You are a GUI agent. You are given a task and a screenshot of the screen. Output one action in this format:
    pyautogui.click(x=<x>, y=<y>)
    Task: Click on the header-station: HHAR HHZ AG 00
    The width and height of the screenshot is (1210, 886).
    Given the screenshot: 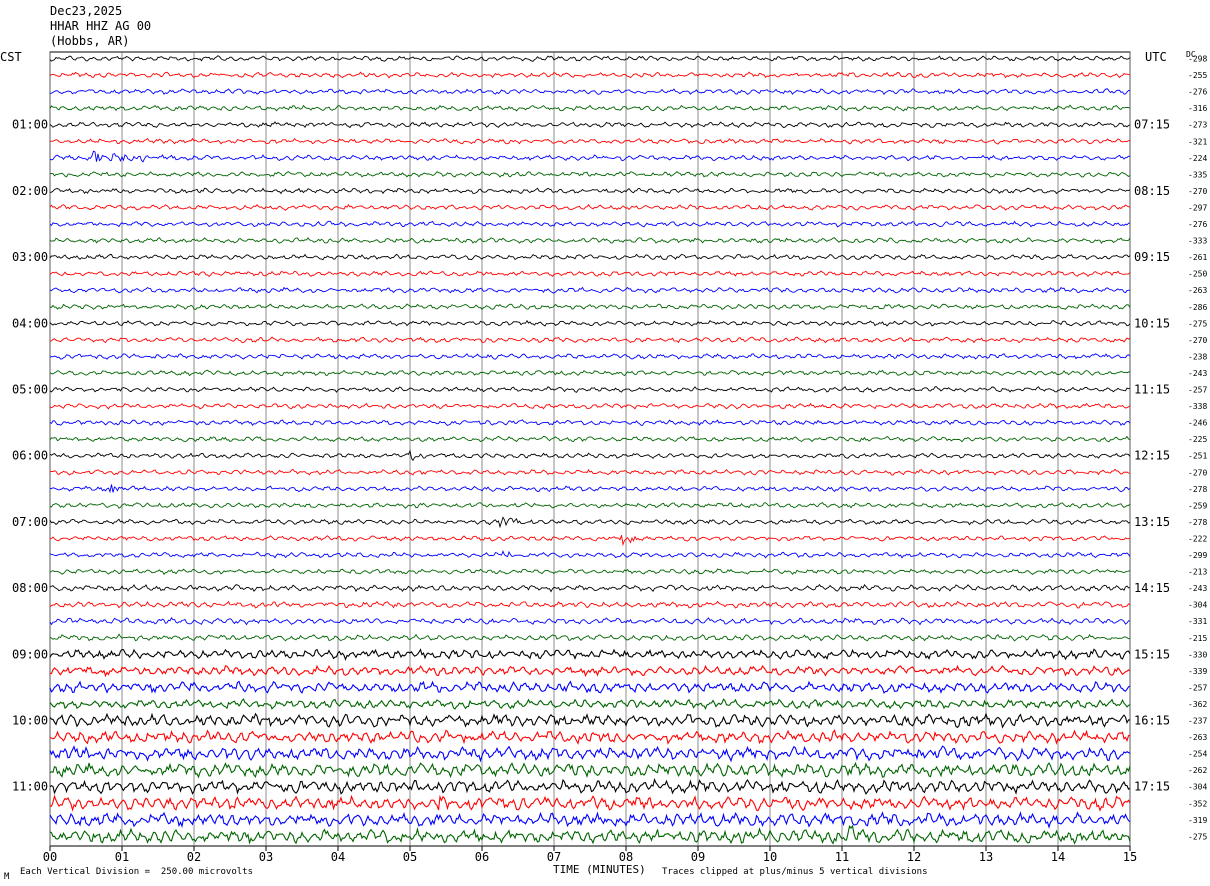 What is the action you would take?
    pyautogui.click(x=101, y=26)
    